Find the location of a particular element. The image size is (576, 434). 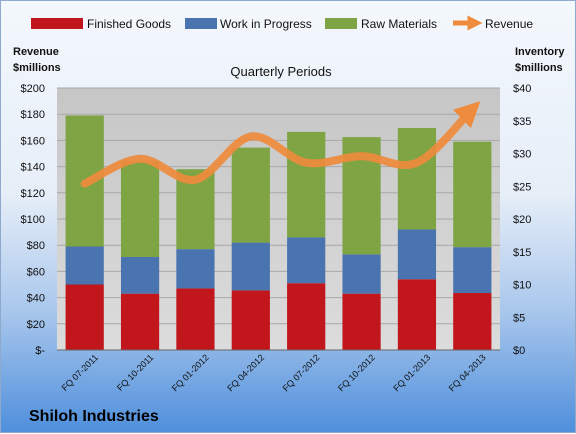

legend-label-finished-goods: Finished Goods is located at coordinates (129, 24).